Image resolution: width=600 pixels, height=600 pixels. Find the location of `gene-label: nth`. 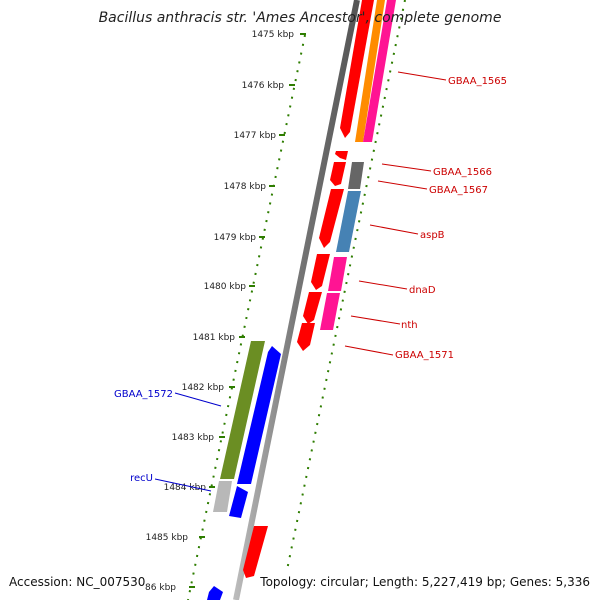

gene-label: nth is located at coordinates (409, 325).